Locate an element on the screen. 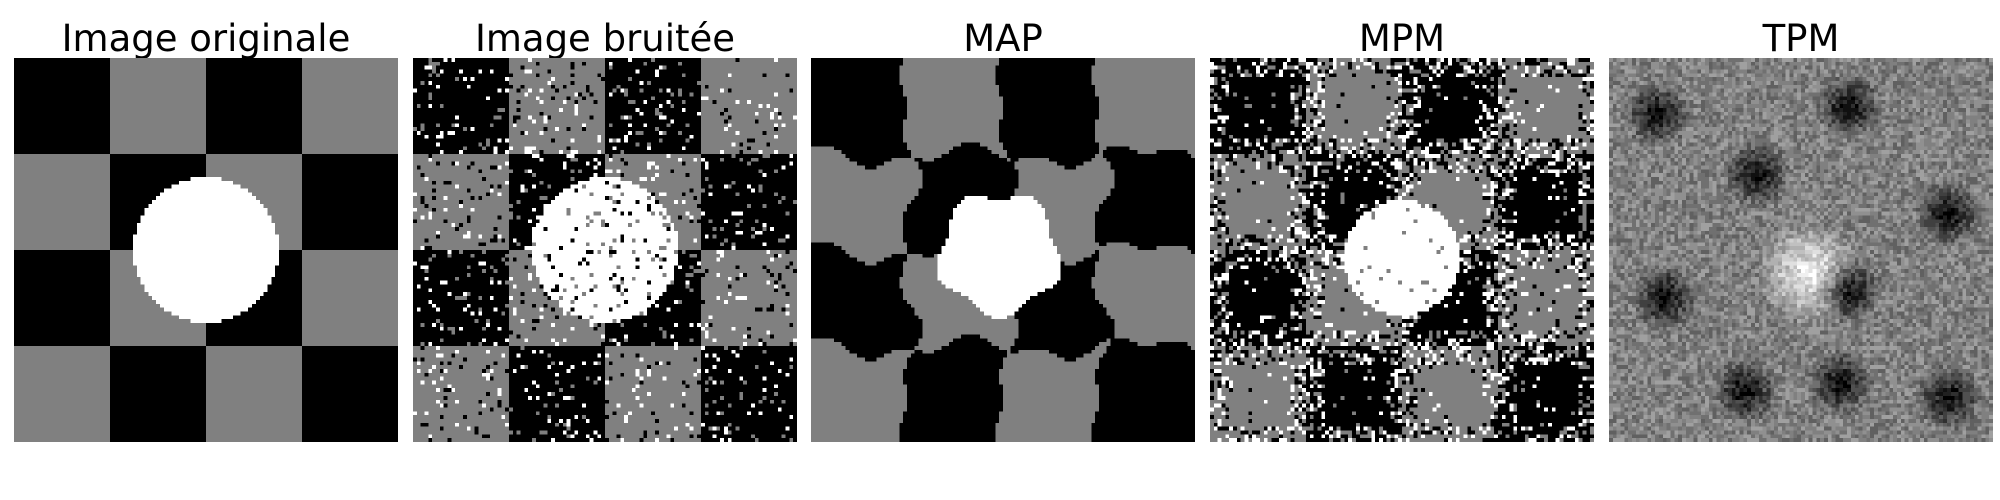 This screenshot has width=2000, height=500. original-image is located at coordinates (206, 250).